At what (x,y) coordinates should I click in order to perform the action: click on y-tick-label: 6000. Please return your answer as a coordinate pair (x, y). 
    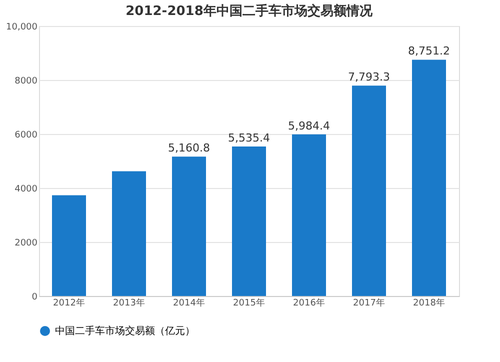
    Looking at the image, I should click on (26, 135).